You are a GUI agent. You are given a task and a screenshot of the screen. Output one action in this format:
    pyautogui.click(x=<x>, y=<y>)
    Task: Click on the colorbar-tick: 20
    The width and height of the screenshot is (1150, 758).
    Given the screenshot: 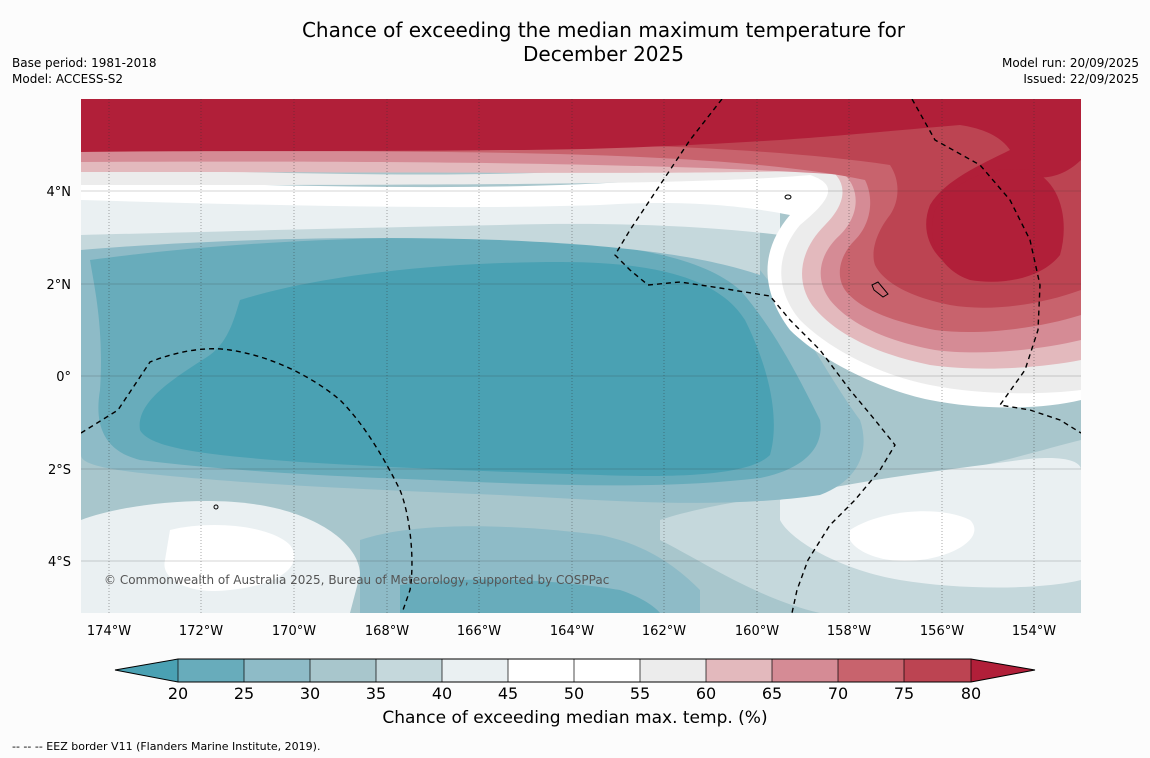 What is the action you would take?
    pyautogui.click(x=178, y=693)
    